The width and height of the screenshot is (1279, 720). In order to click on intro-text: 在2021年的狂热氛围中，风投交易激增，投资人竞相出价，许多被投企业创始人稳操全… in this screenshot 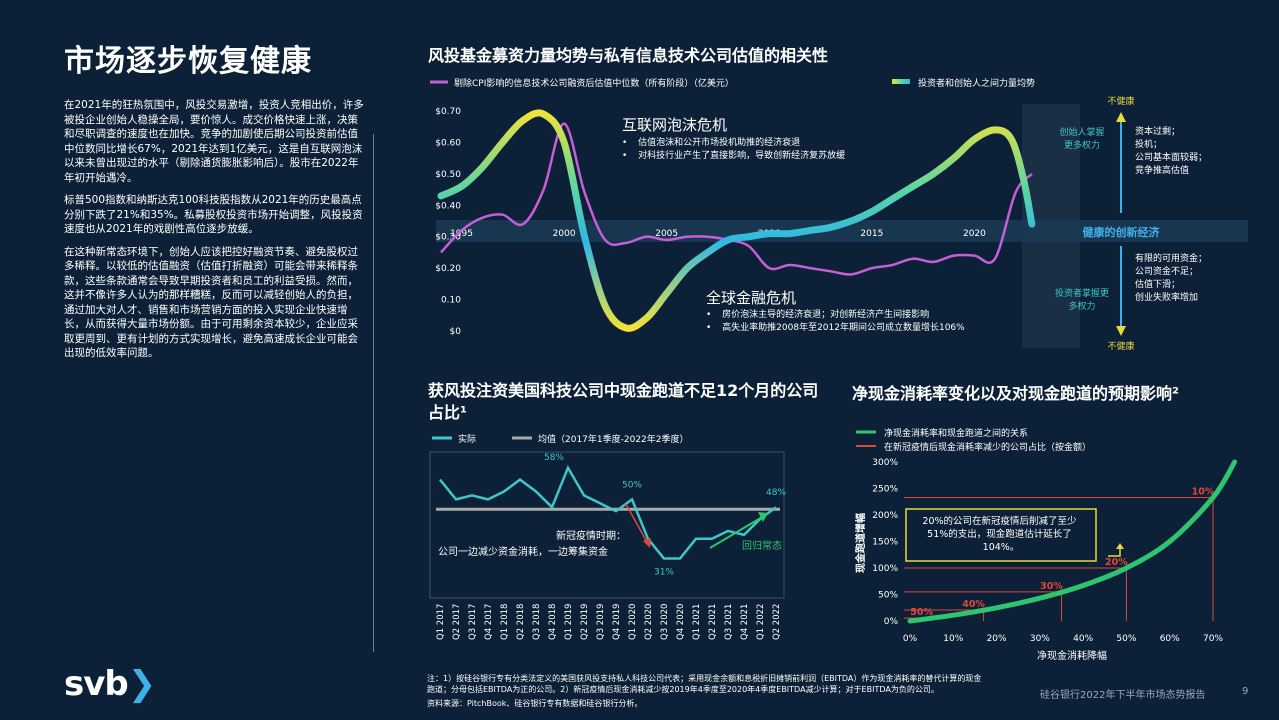, I will do `click(214, 233)`.